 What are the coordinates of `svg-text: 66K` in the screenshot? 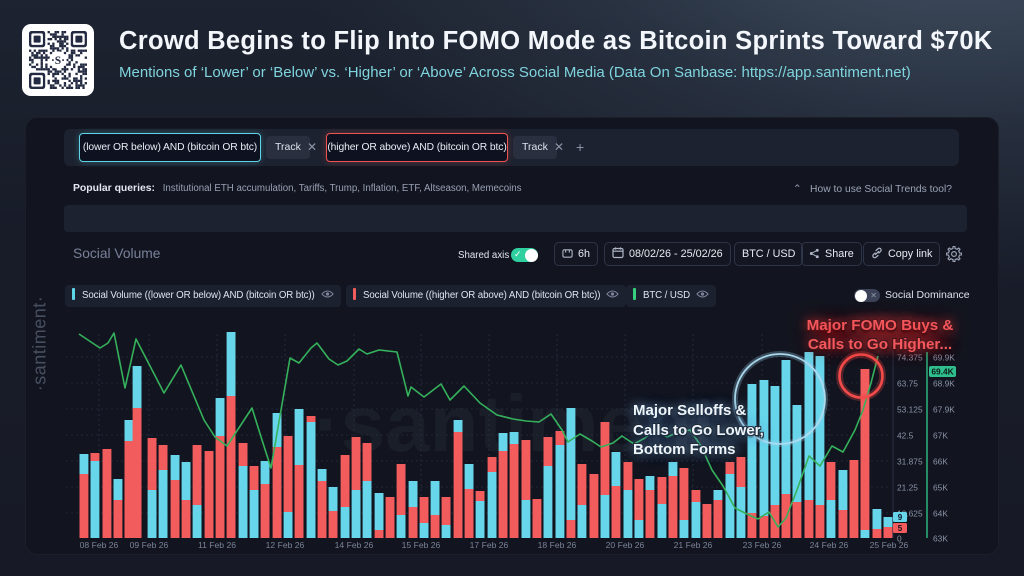 It's located at (940, 462).